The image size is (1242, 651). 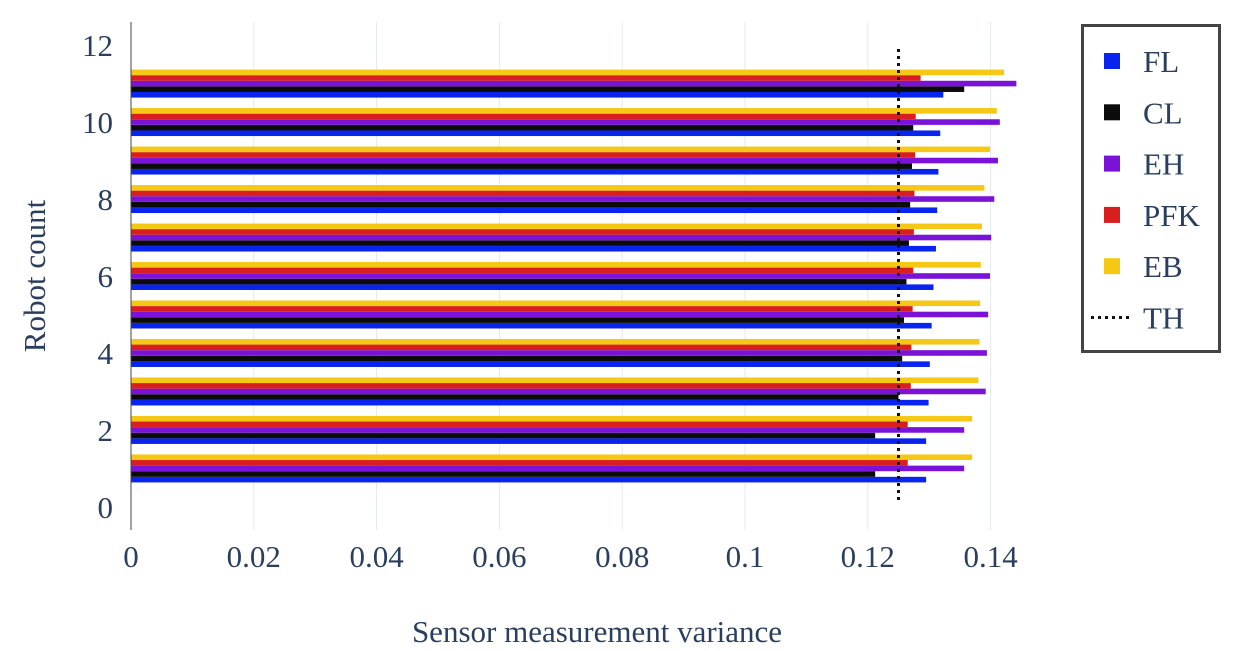 I want to click on legend-box, so click(x=1151, y=188).